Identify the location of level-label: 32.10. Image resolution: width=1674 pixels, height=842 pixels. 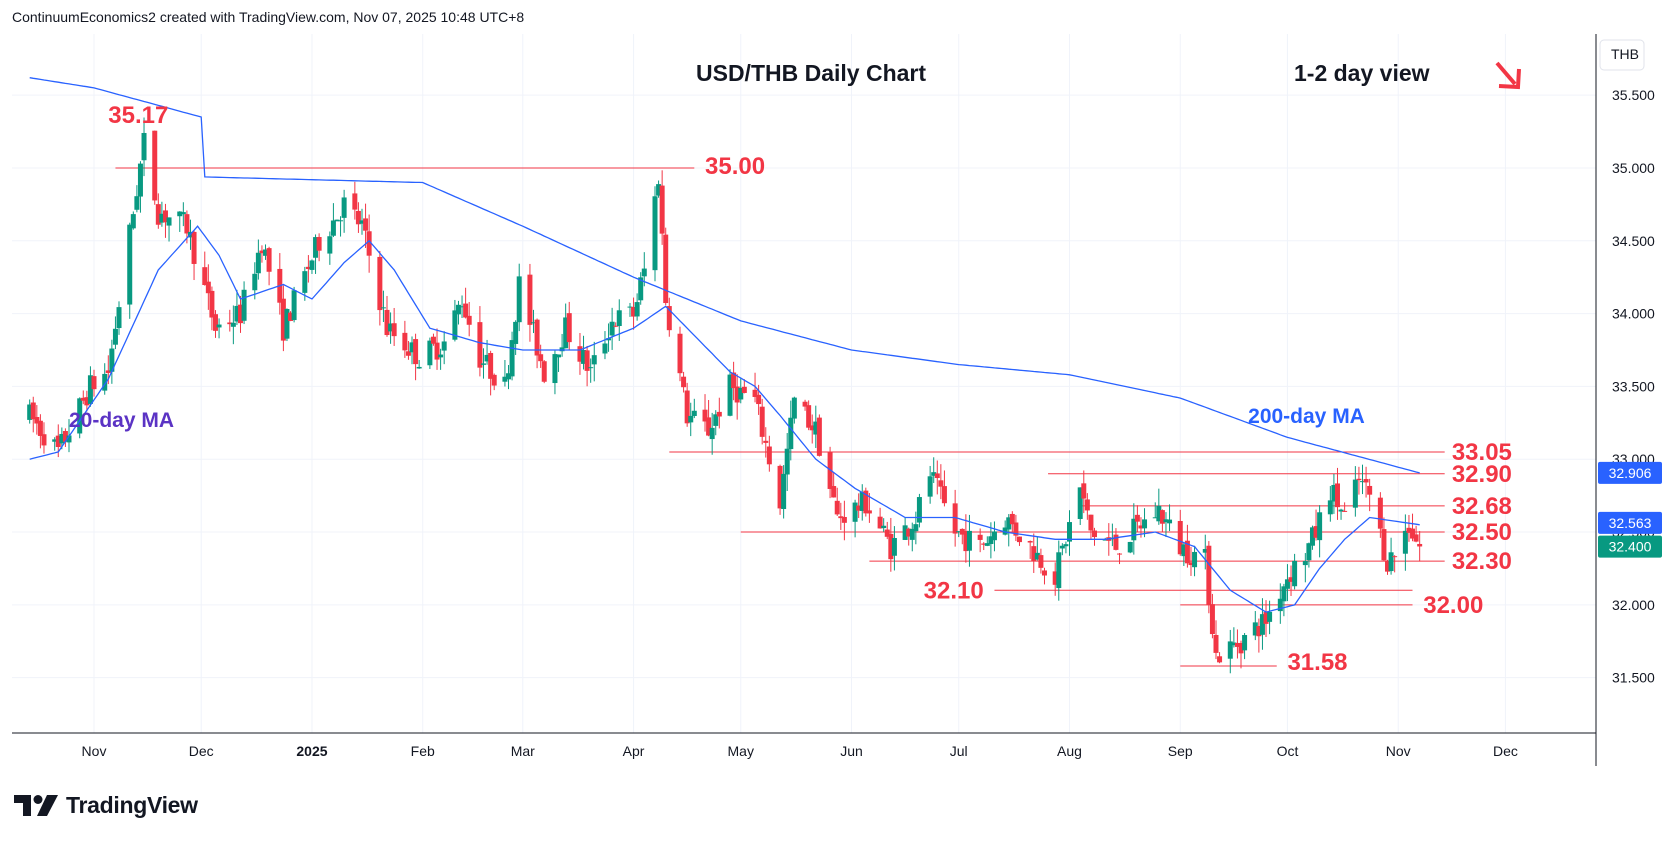
(954, 590).